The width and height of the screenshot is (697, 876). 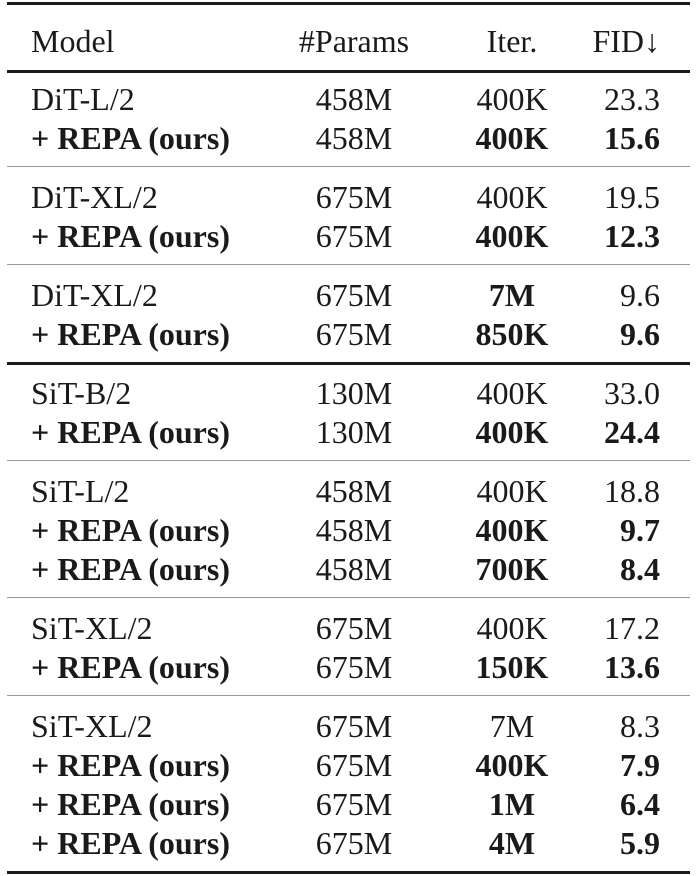 I want to click on table-row: + REPA (ours) 458M 700K 8.4, so click(x=348, y=569).